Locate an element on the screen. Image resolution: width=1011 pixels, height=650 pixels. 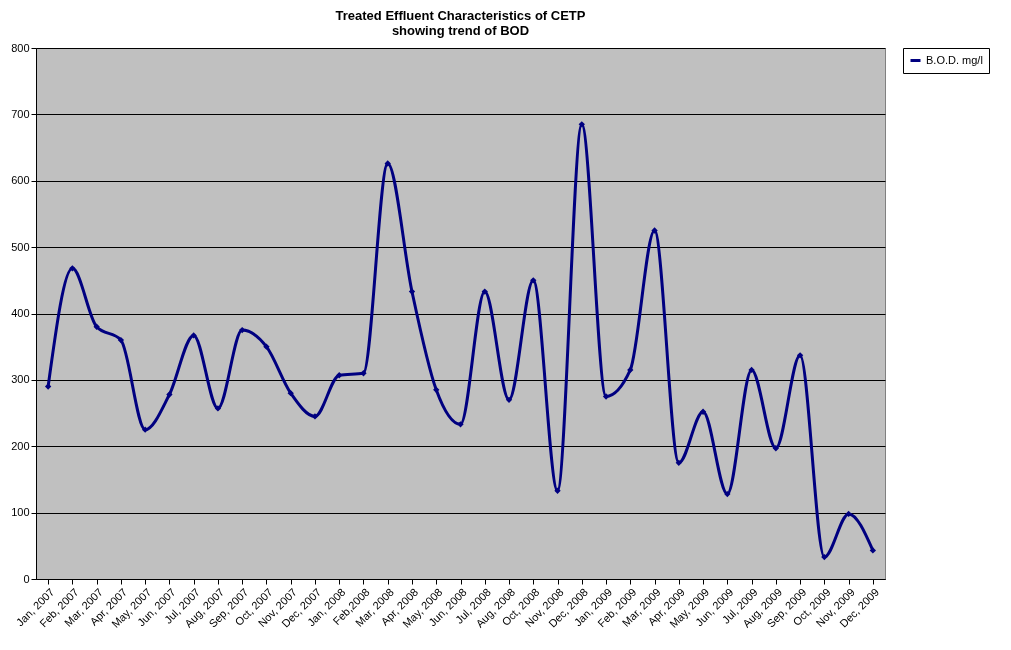
y-tick-label: 300 is located at coordinates (20, 379).